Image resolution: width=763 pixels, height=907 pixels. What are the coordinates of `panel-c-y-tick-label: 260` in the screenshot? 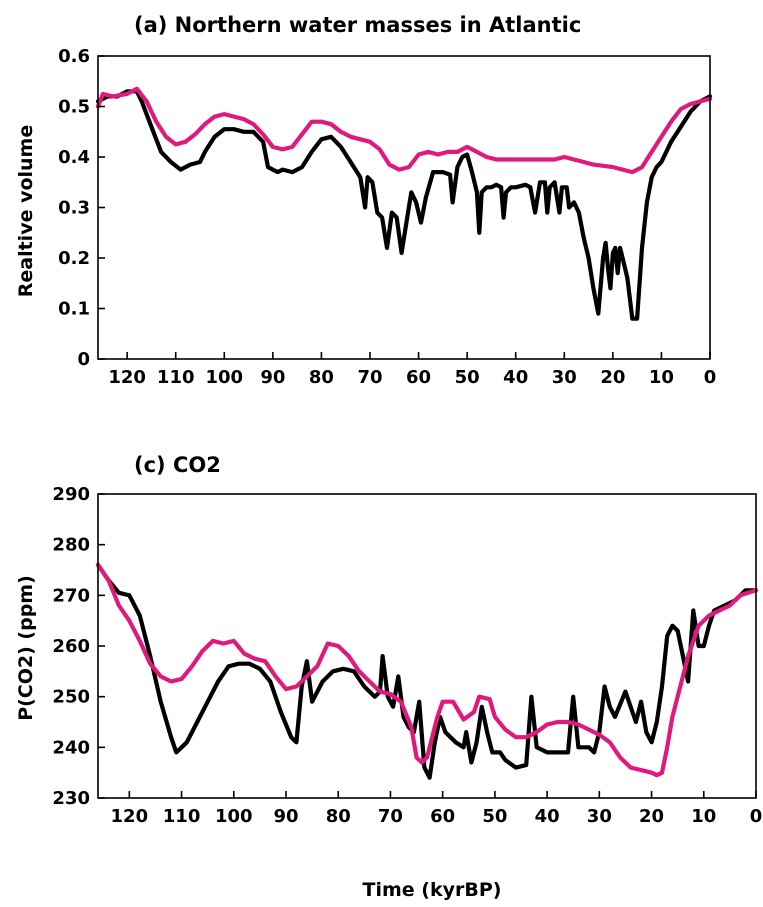 It's located at (71, 646).